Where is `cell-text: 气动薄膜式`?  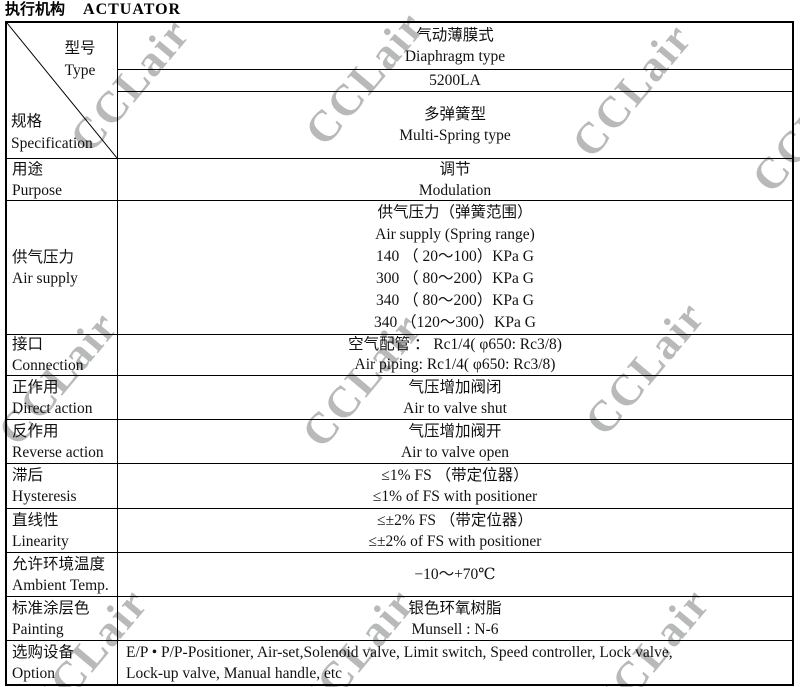
cell-text: 气动薄膜式 is located at coordinates (455, 35).